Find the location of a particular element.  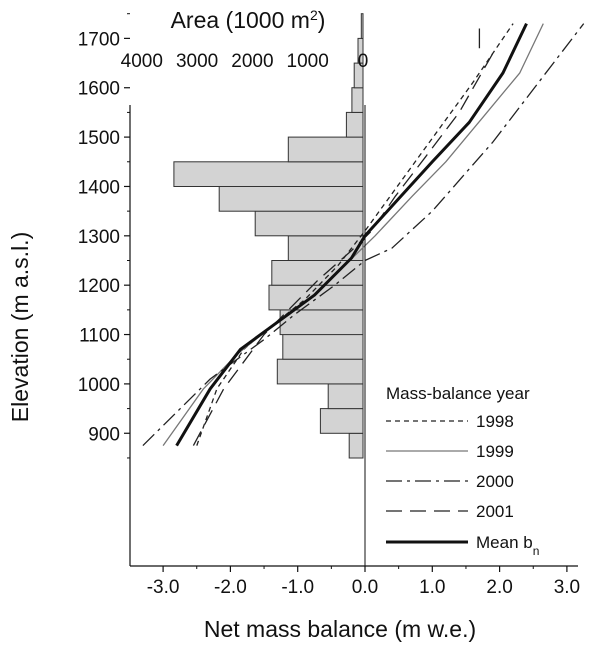

top-tick-label: 3000 is located at coordinates (197, 61).